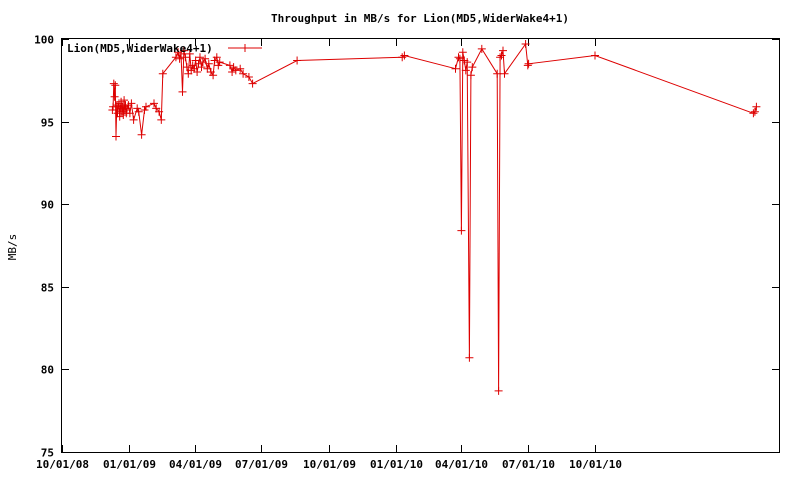 The width and height of the screenshot is (800, 480). I want to click on legend-label: Lion(MD5,WiderWake4+1), so click(140, 48).